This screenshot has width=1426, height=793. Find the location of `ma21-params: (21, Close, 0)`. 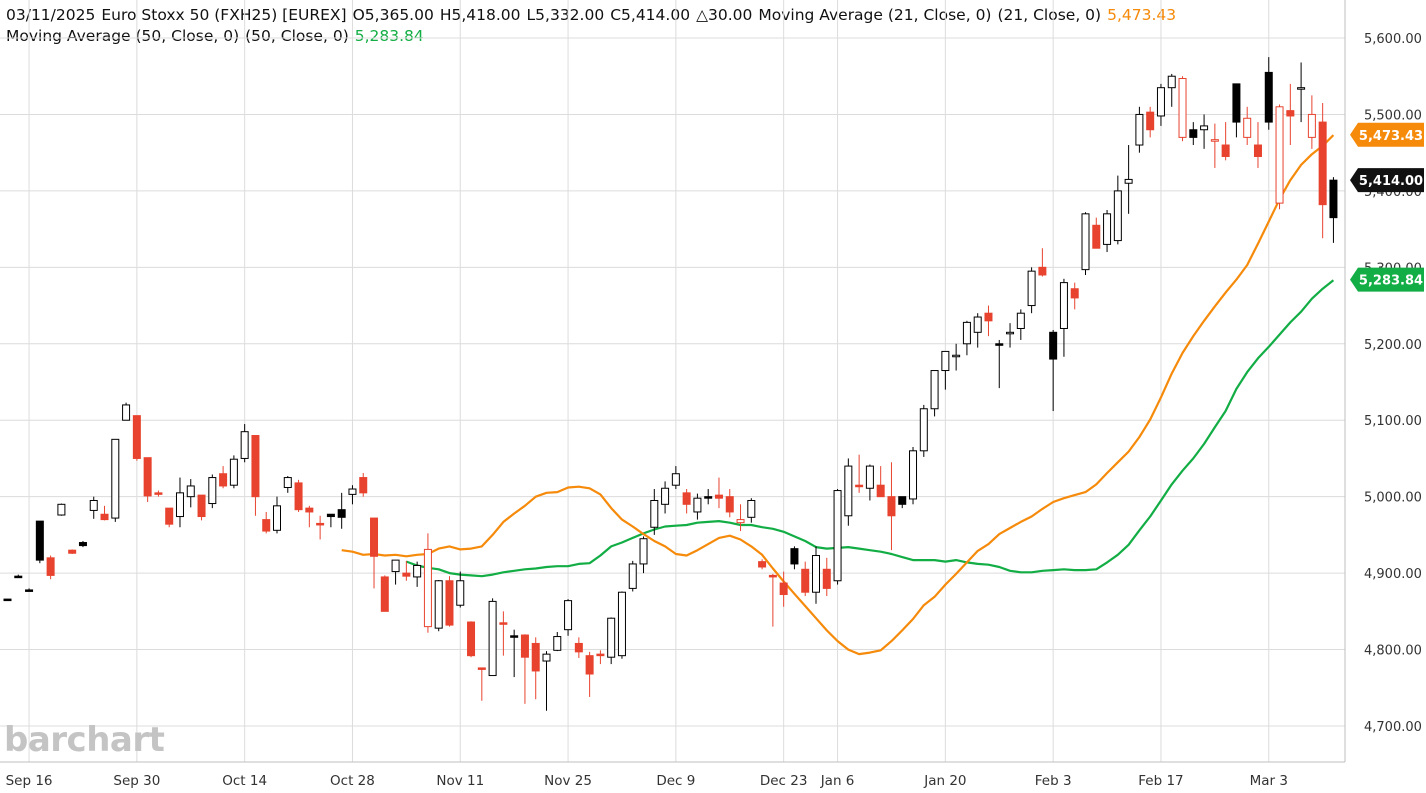

ma21-params: (21, Close, 0) is located at coordinates (1049, 15).